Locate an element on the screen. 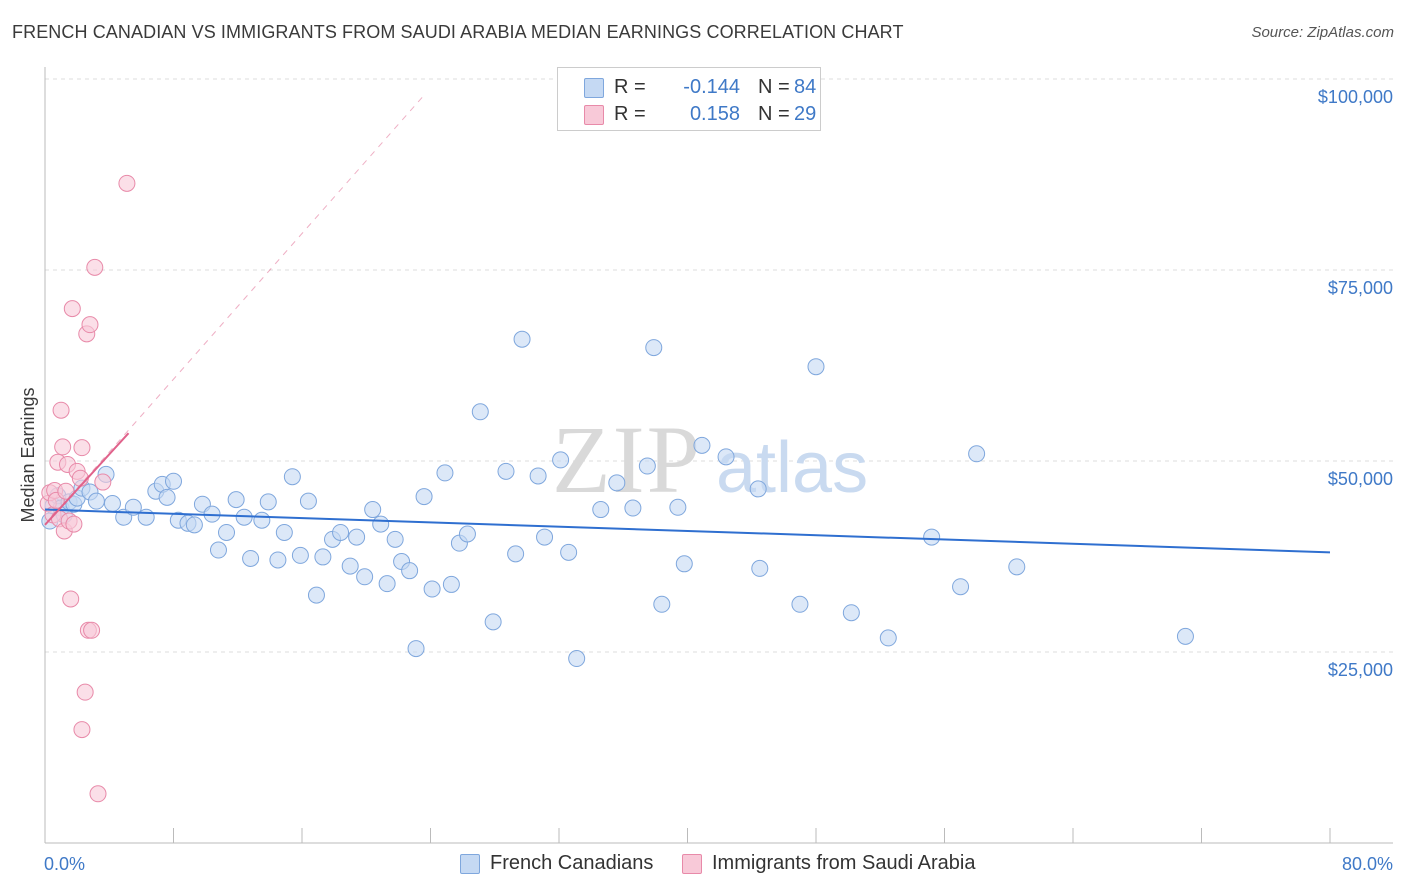  y-tick-label: $50,000 is located at coordinates (1360, 479).